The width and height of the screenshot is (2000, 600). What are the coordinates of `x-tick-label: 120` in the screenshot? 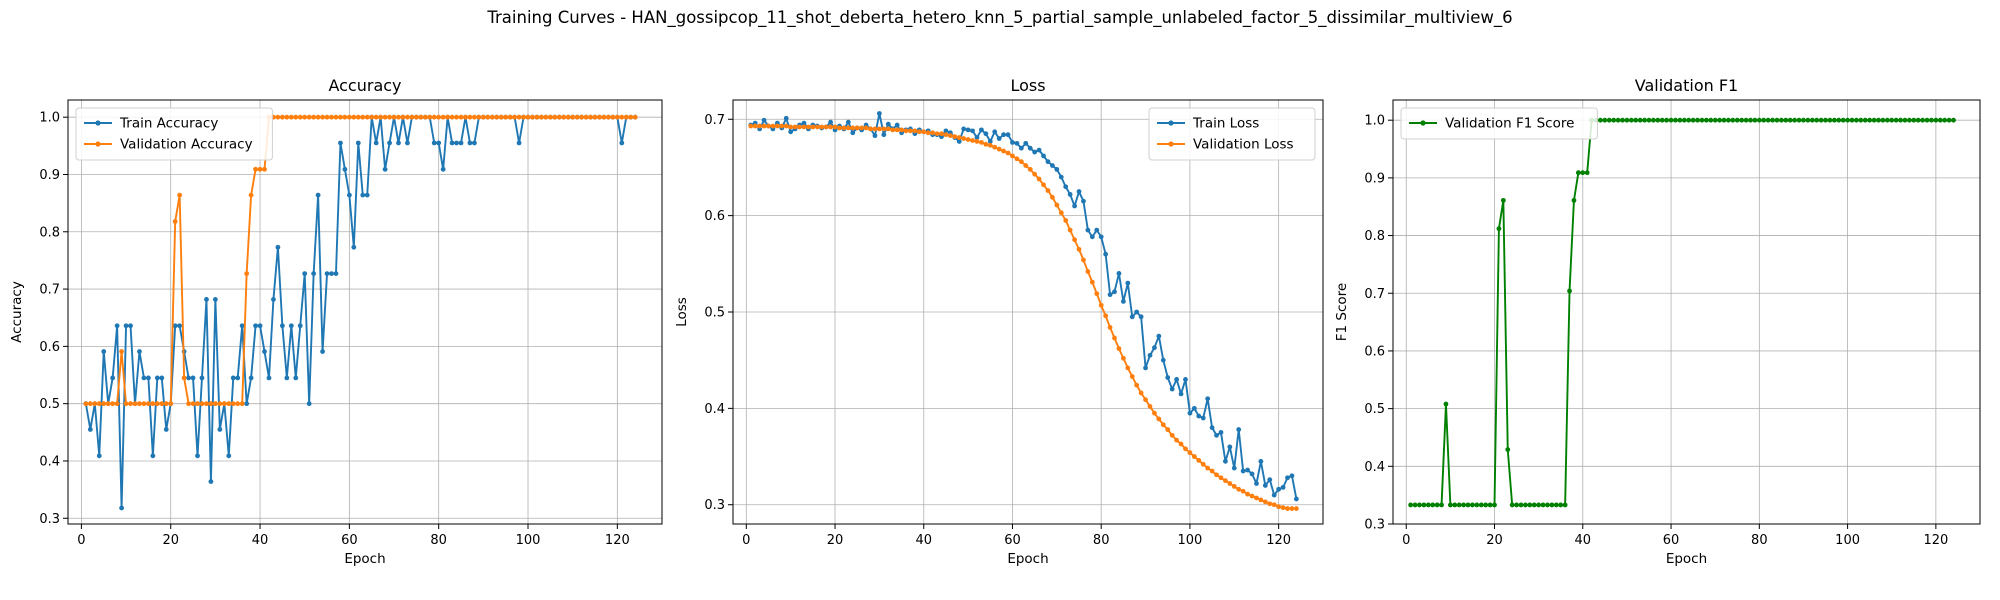 It's located at (1278, 540).